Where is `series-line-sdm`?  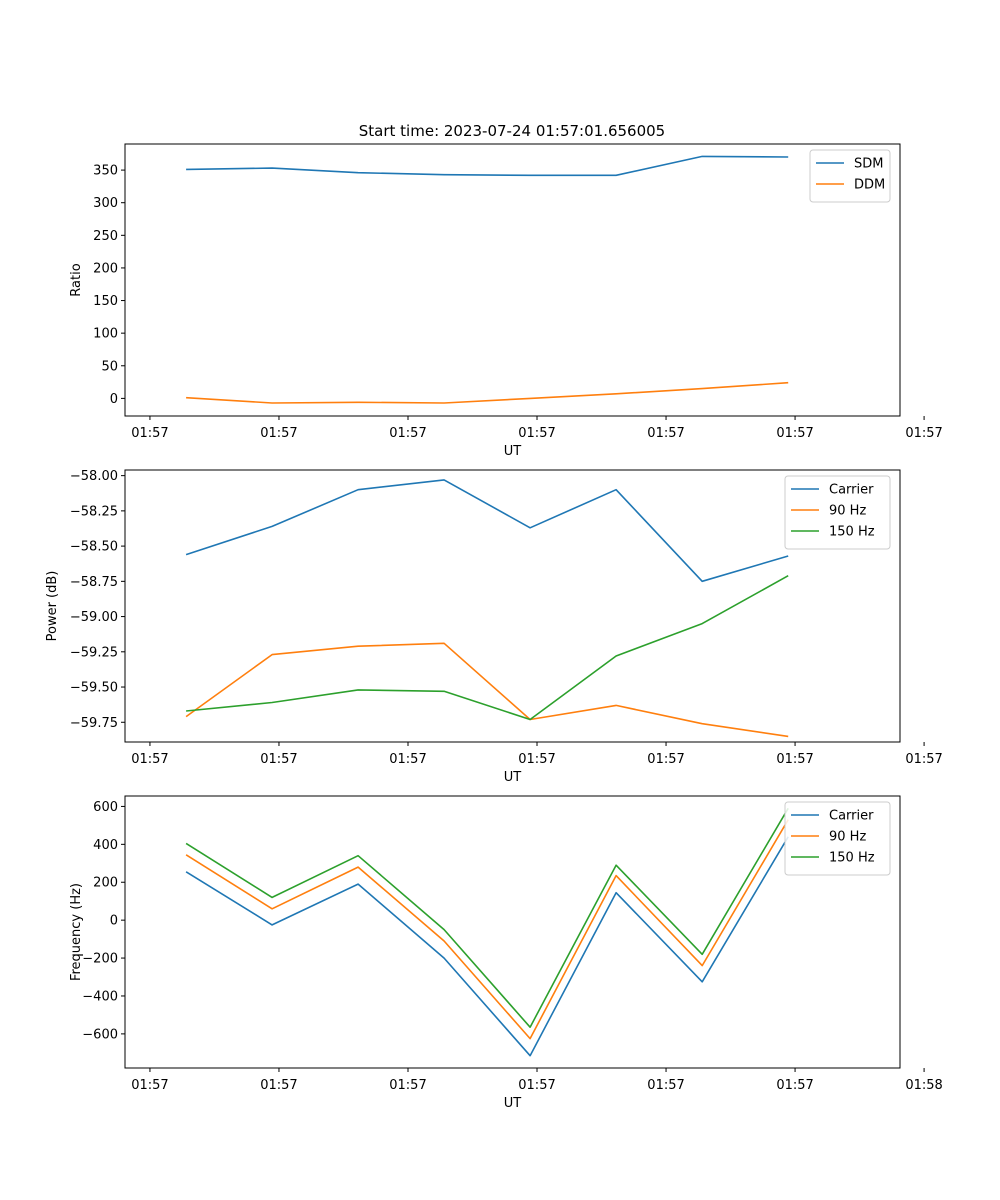 series-line-sdm is located at coordinates (487, 166).